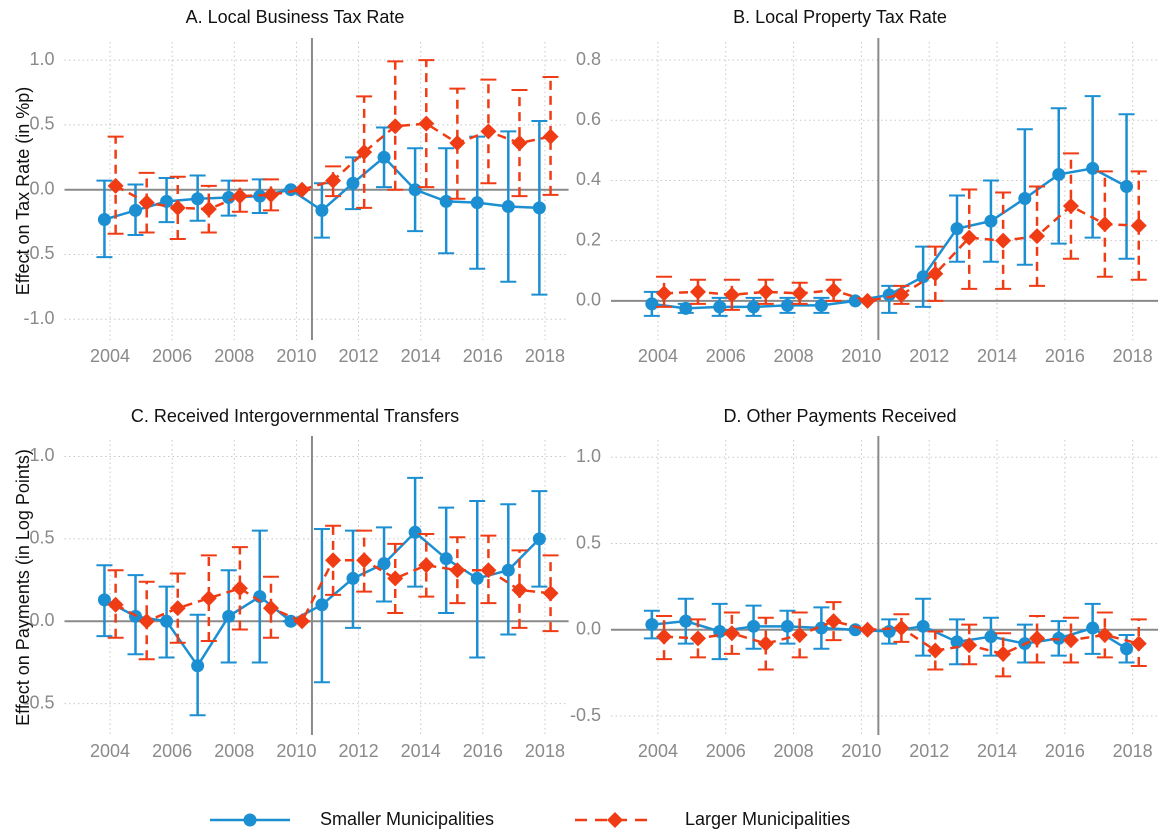  I want to click on panel-title: B. Local Property Tax Rate, so click(840, 17).